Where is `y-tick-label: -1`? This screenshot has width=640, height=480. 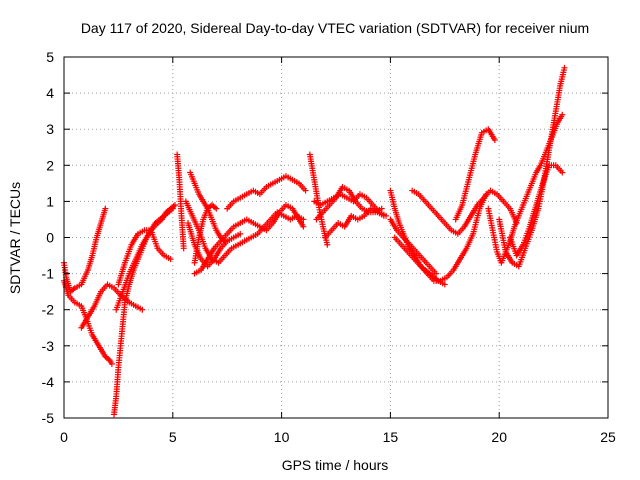
y-tick-label: -1 is located at coordinates (48, 274).